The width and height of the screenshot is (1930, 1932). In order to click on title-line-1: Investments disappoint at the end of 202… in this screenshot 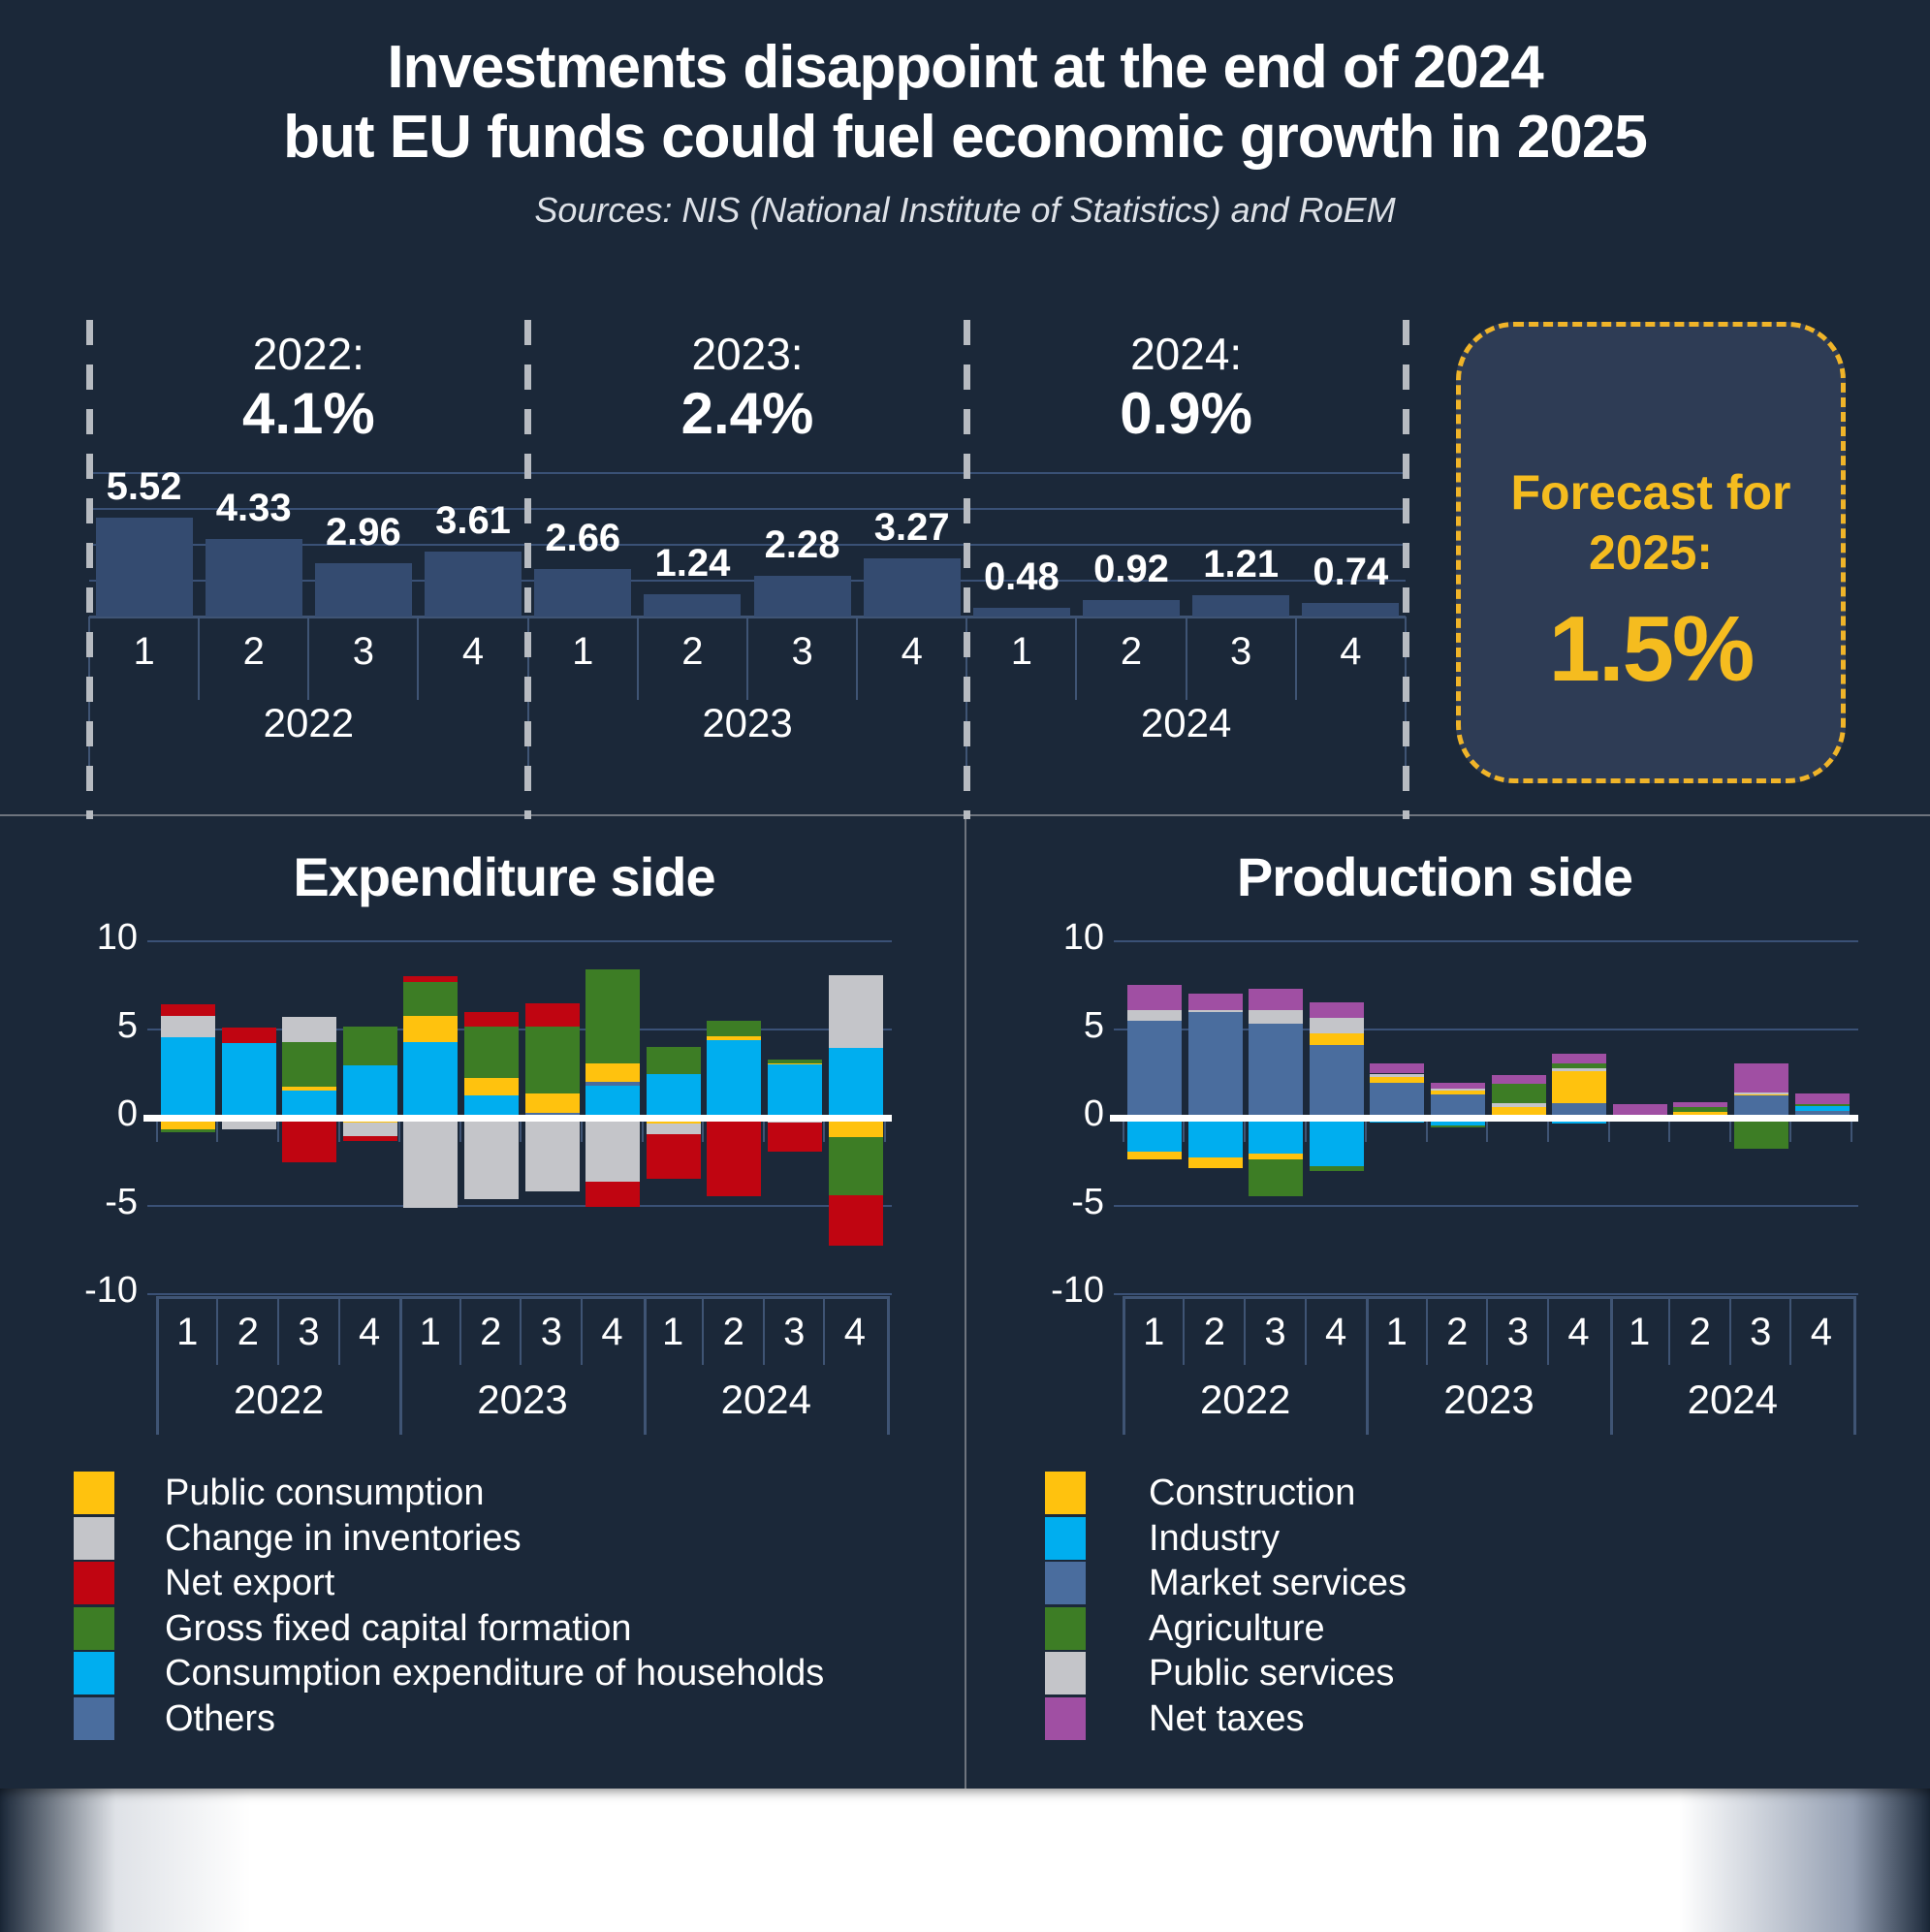, I will do `click(965, 67)`.